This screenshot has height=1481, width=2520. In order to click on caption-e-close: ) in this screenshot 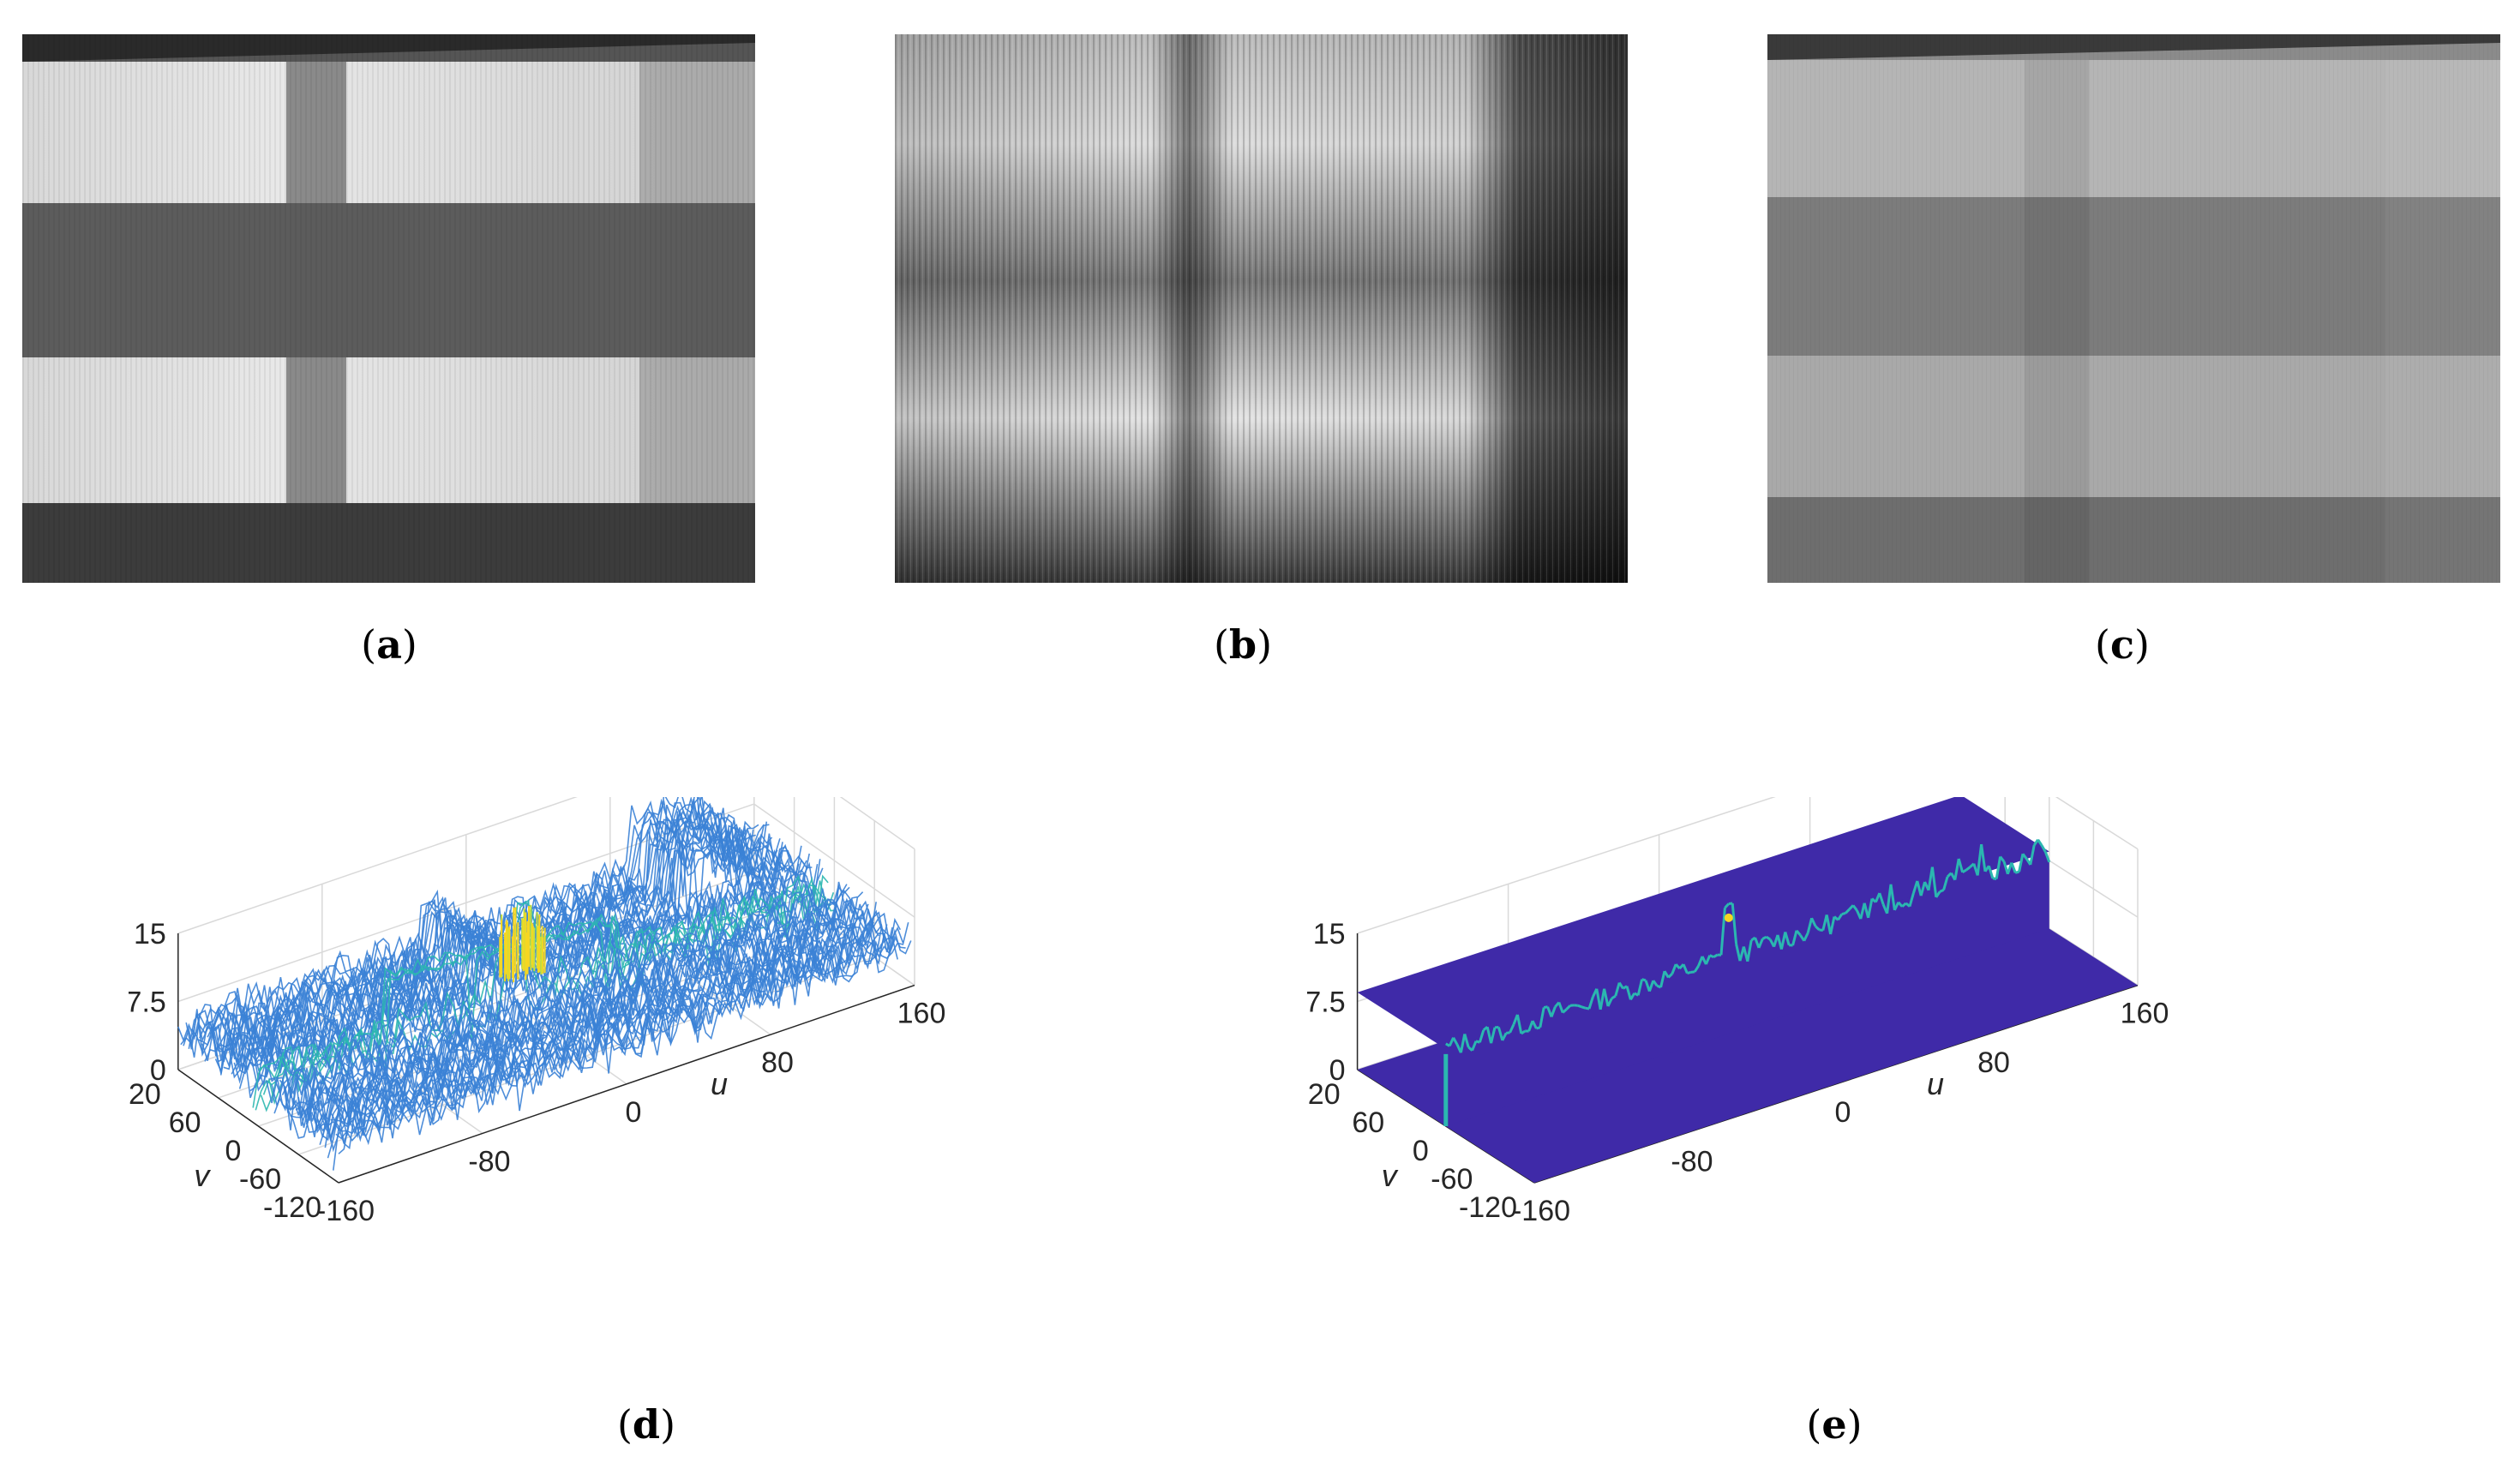, I will do `click(1854, 1424)`.